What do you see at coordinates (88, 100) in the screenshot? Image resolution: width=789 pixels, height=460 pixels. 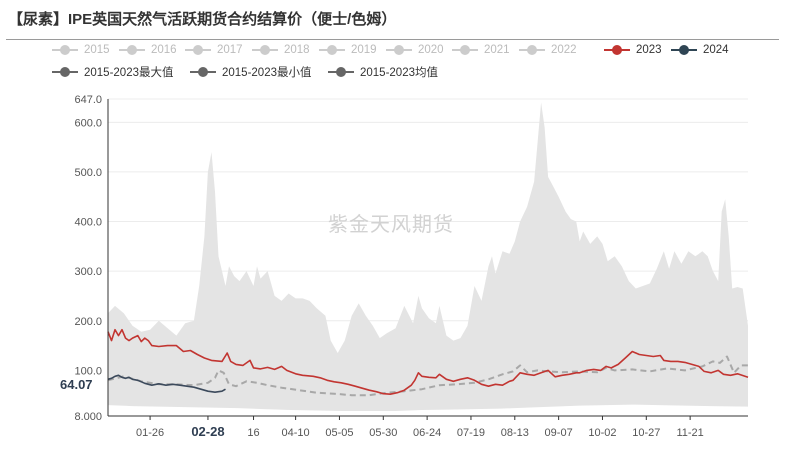 I see `y-tick-label: 647.0` at bounding box center [88, 100].